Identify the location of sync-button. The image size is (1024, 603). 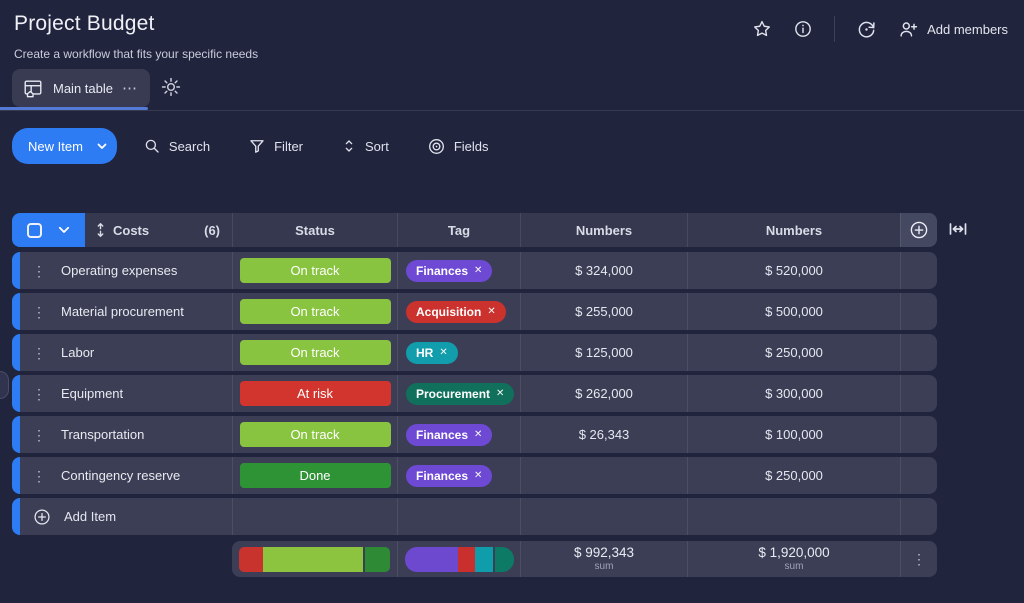
(866, 29).